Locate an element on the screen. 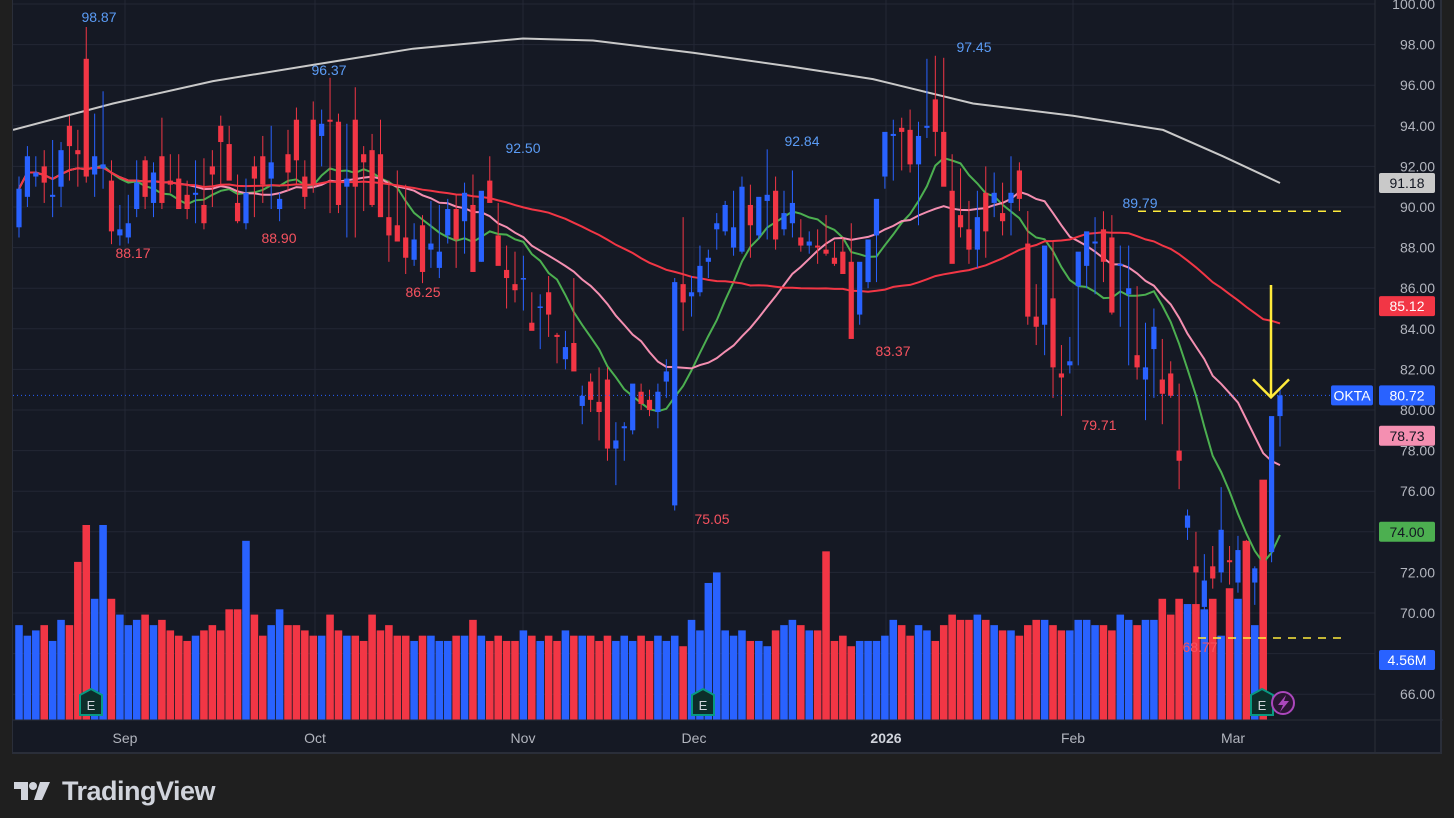 This screenshot has width=1454, height=818. price-tick-label: 88.00 is located at coordinates (1417, 248).